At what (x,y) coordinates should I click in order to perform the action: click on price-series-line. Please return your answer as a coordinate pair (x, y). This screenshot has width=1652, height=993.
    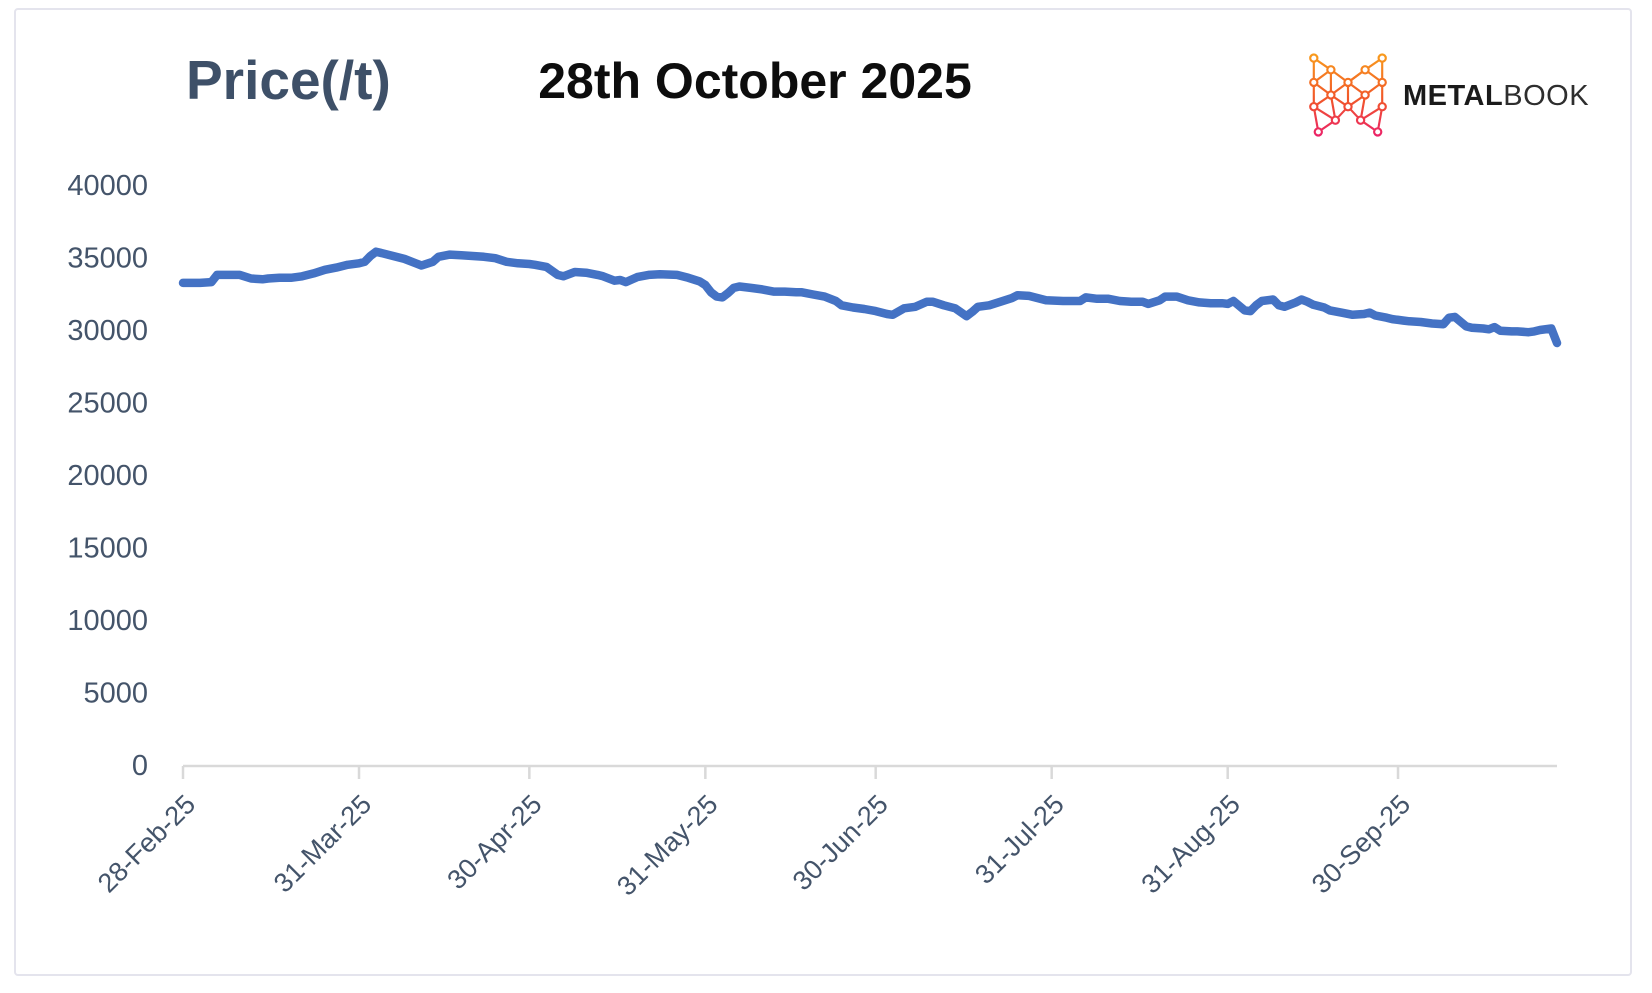
    Looking at the image, I should click on (870, 297).